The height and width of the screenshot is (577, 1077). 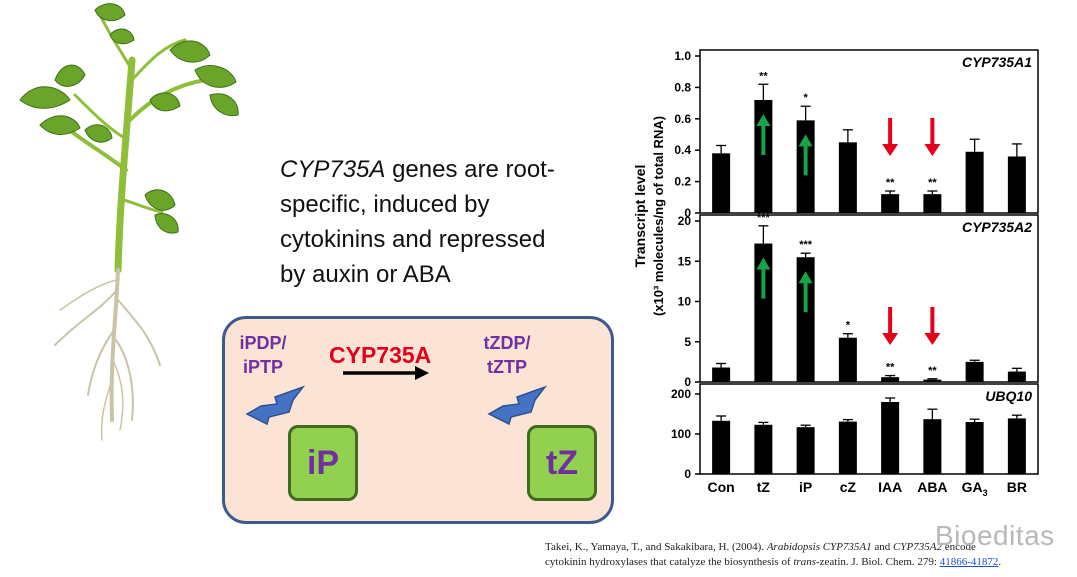 What do you see at coordinates (969, 562) in the screenshot?
I see `citation-pages-link: 41866-41872` at bounding box center [969, 562].